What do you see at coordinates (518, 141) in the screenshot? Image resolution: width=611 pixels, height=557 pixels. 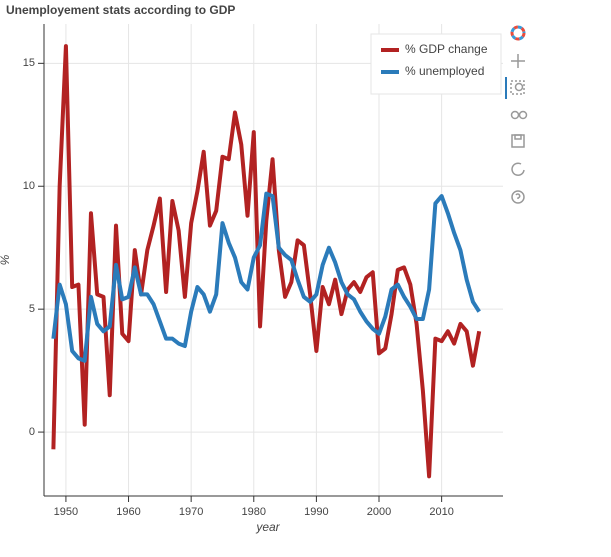 I see `save-tool` at bounding box center [518, 141].